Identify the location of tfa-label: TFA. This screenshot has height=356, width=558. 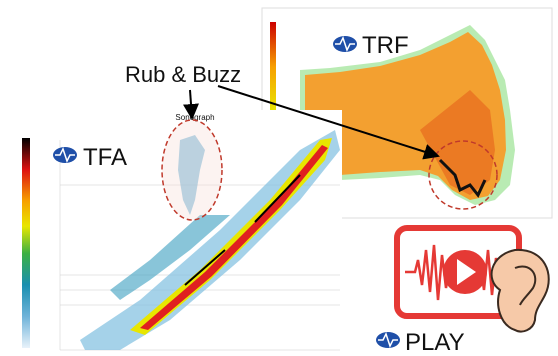
(105, 157).